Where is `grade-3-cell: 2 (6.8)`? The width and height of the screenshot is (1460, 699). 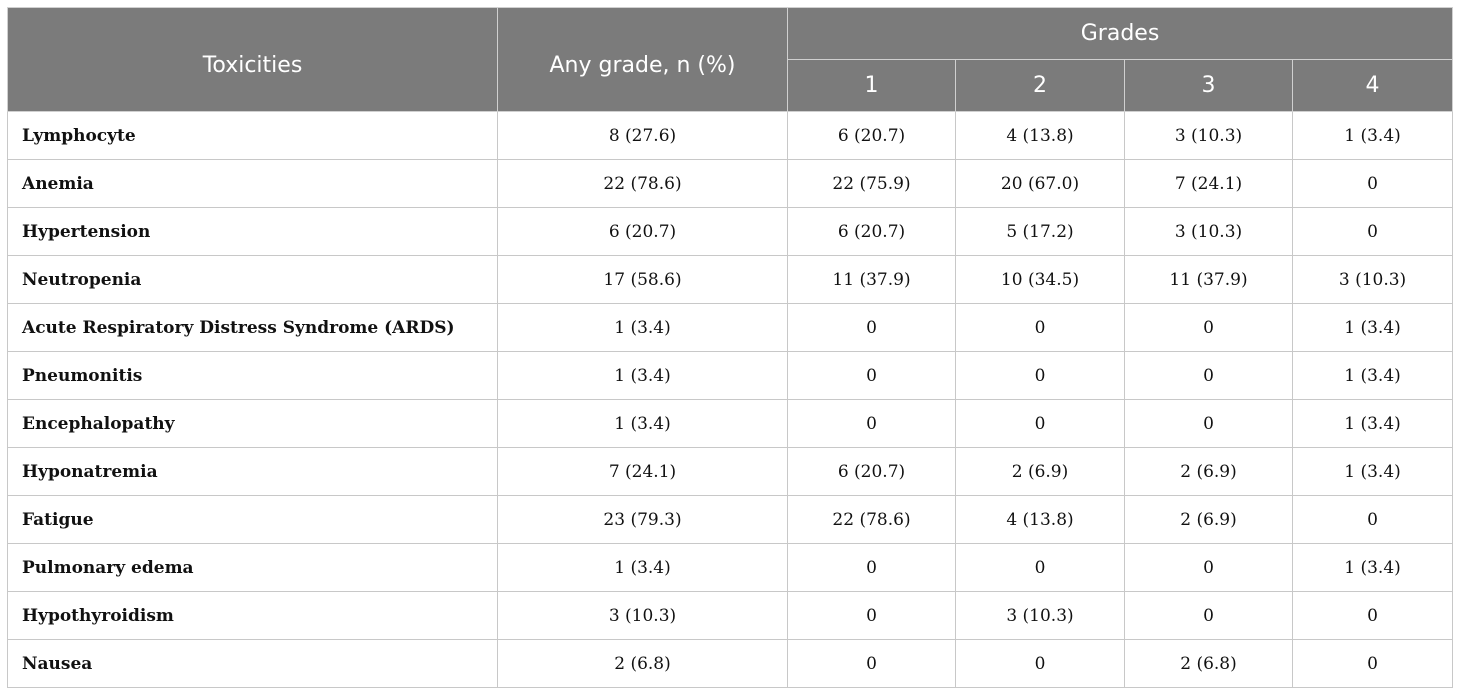
grade-3-cell: 2 (6.8) is located at coordinates (1208, 663).